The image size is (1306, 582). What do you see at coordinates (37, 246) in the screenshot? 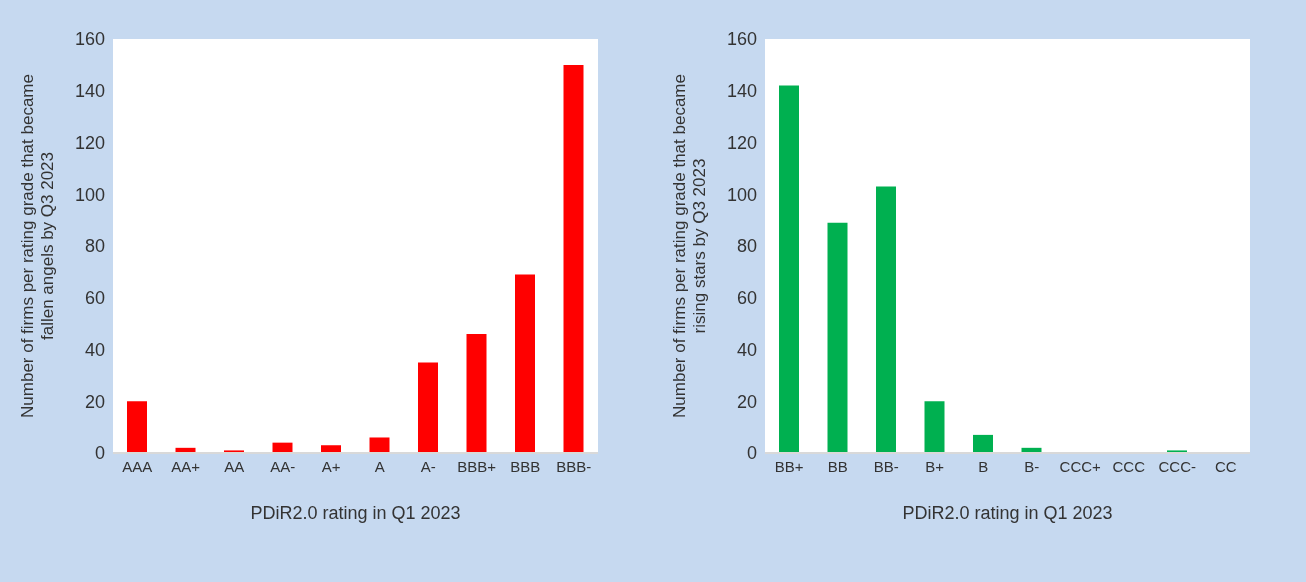
I see `y-axis-title: Number of firms per rating grade that became fallen angels by Q3 2023` at bounding box center [37, 246].